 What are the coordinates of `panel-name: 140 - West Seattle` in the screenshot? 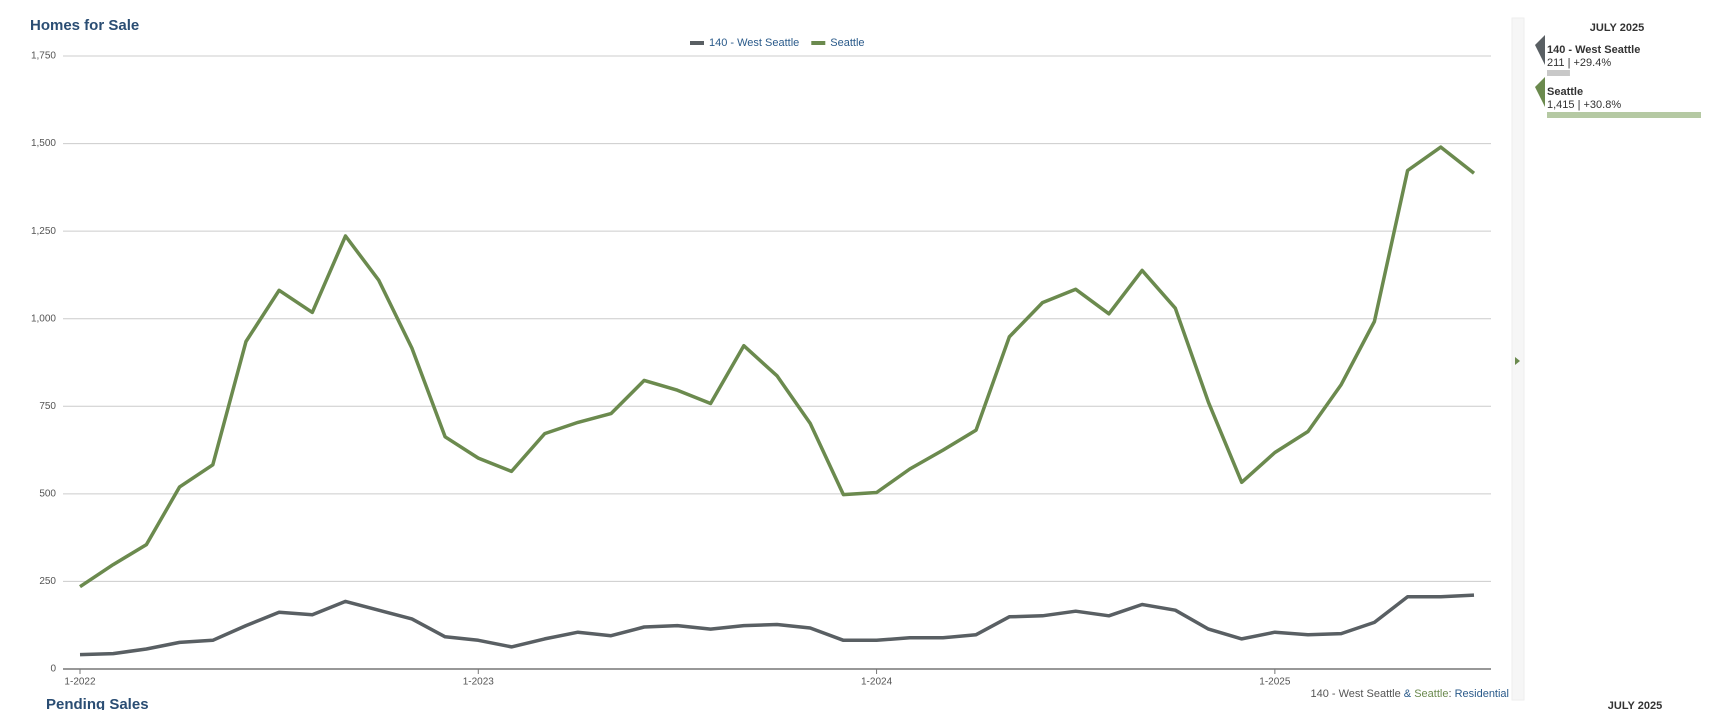 It's located at (1593, 50).